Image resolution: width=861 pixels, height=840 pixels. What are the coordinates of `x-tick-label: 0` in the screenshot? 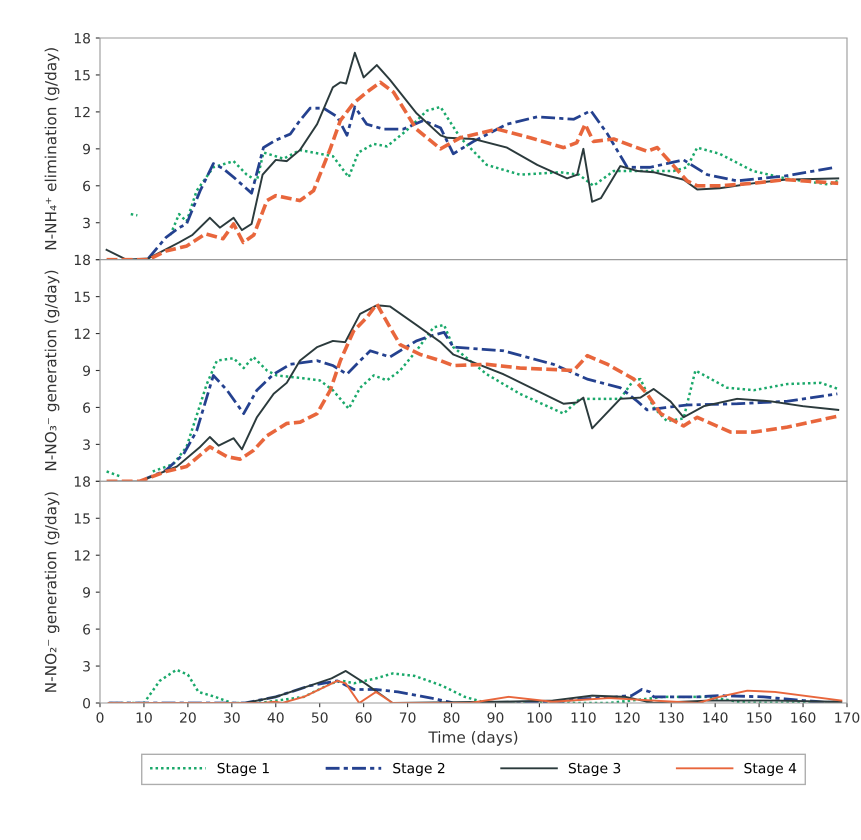 It's located at (100, 717).